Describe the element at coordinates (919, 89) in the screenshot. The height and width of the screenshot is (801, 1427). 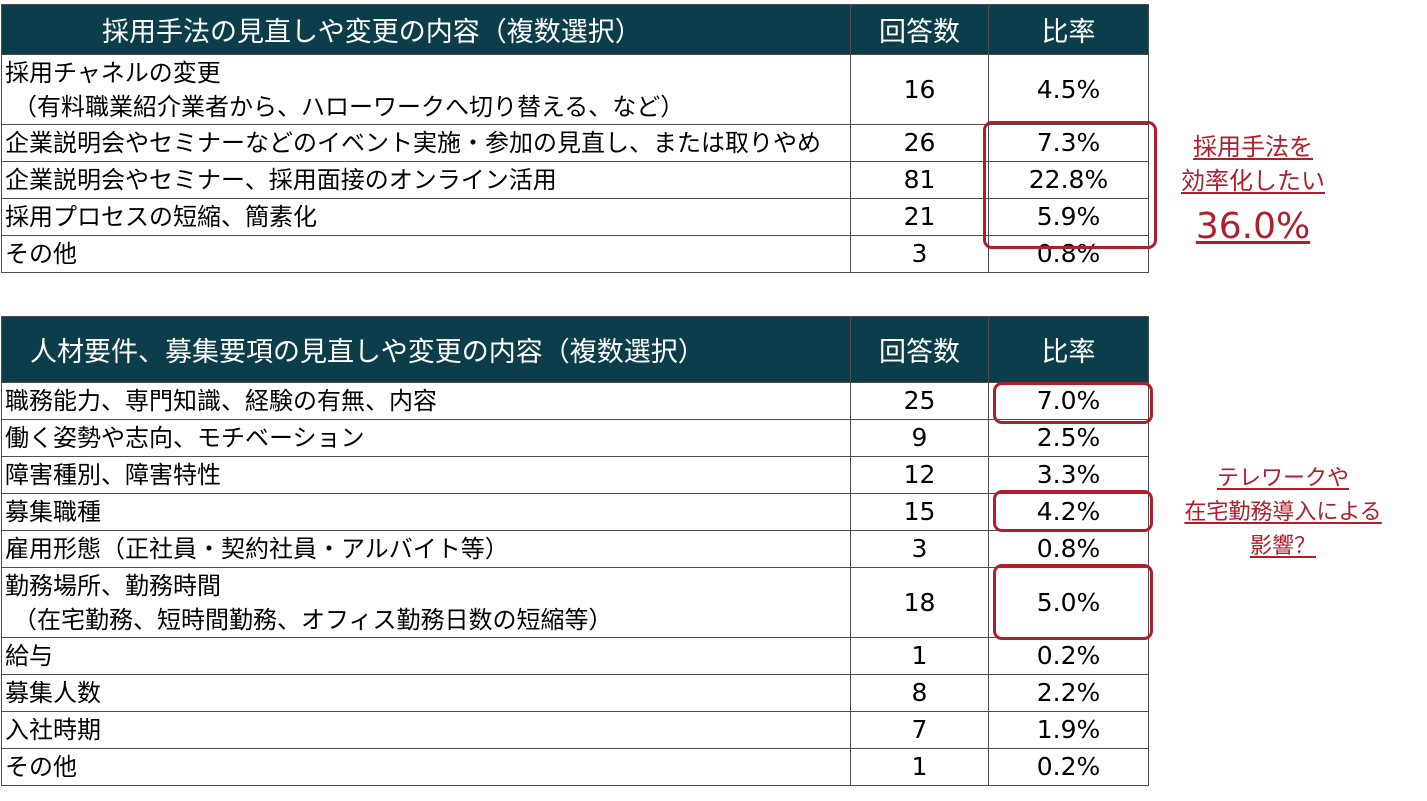
I see `row-count: 16` at that location.